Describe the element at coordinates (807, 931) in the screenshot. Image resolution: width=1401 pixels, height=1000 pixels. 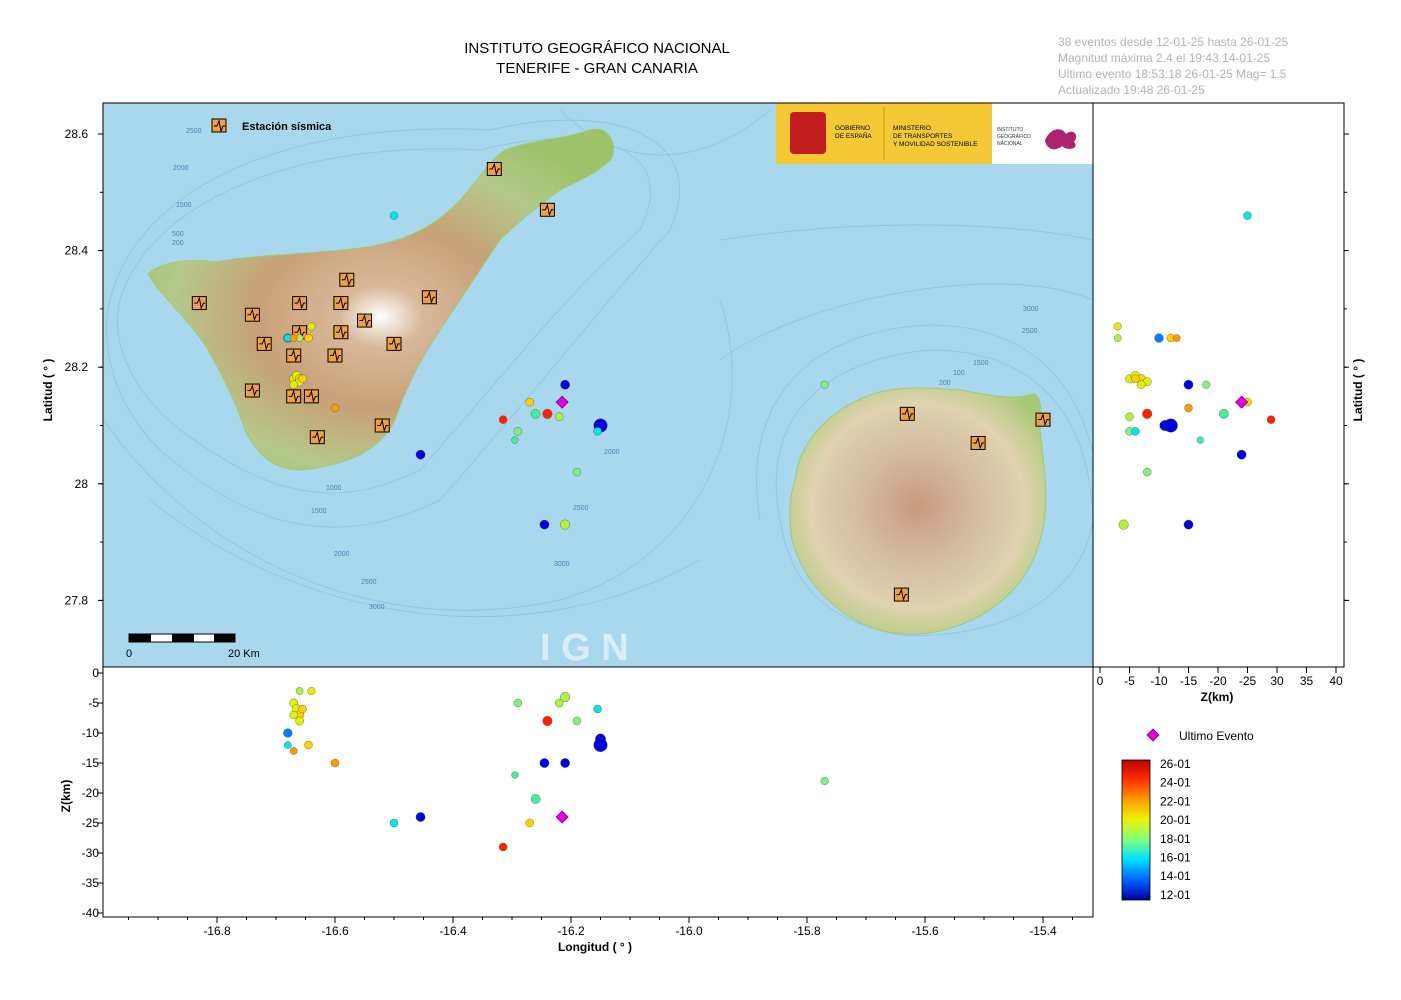
I see `longitude-tick-label: -15.8` at that location.